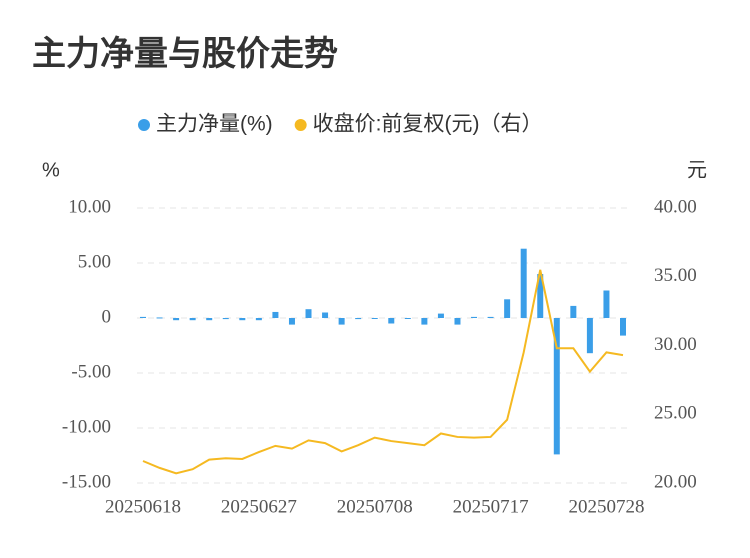 The height and width of the screenshot is (558, 750). What do you see at coordinates (606, 506) in the screenshot?
I see `x-tick-label: 20250728` at bounding box center [606, 506].